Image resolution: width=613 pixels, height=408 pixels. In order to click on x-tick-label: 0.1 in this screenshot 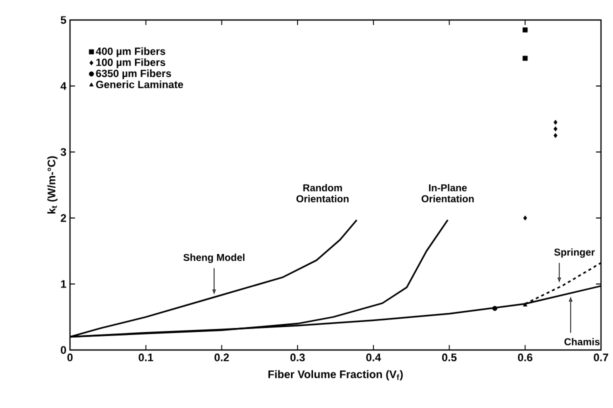, I will do `click(146, 358)`.